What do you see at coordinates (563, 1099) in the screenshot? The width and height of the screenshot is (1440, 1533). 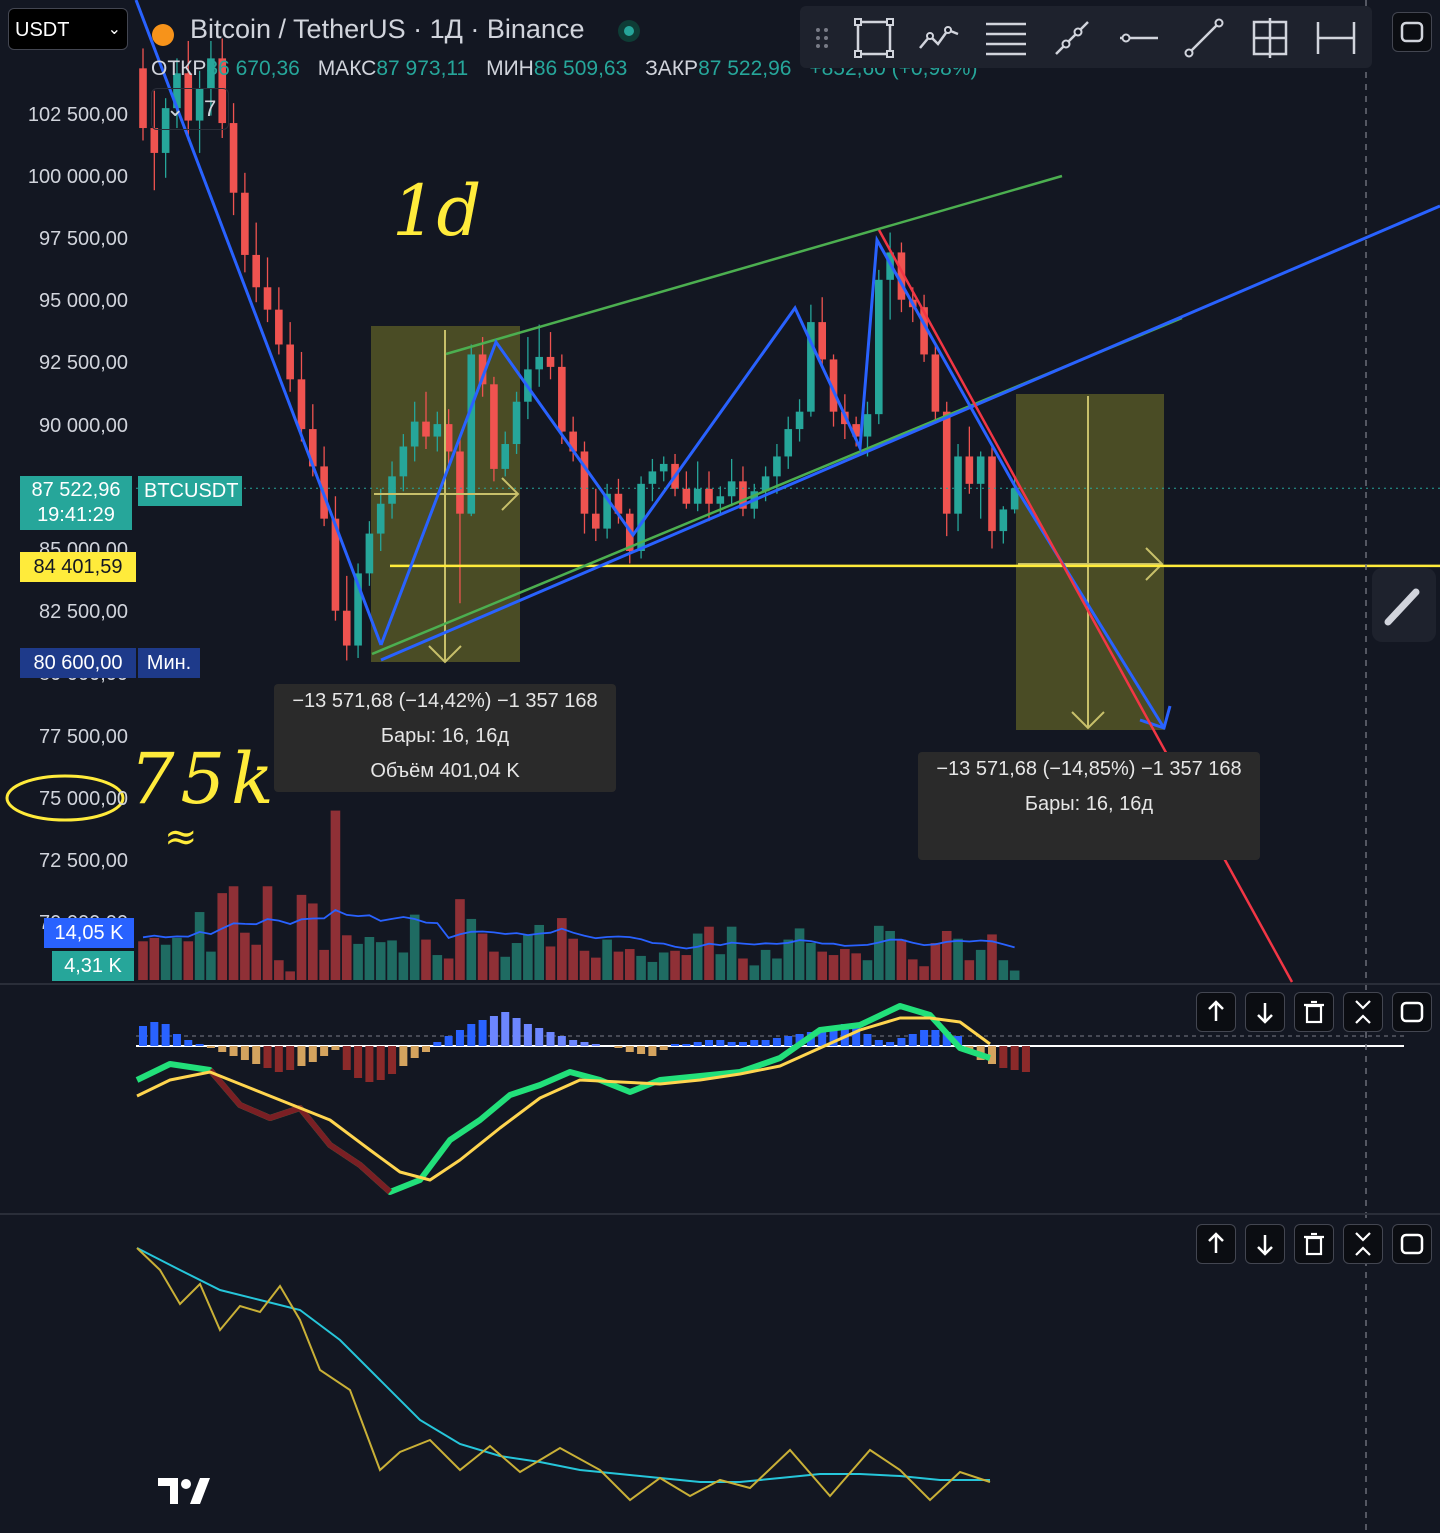 I see `signal-line` at bounding box center [563, 1099].